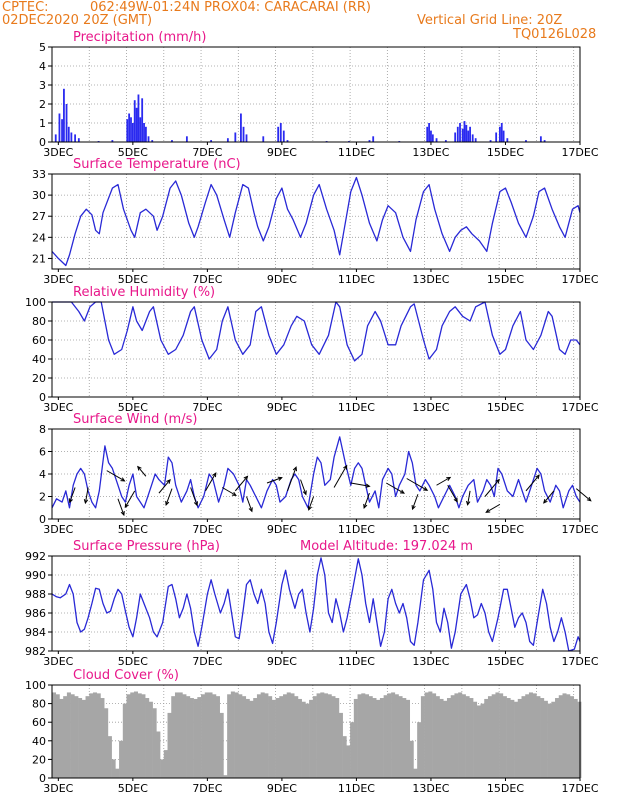 This screenshot has width=618, height=800. What do you see at coordinates (316, 94) in the screenshot?
I see `precipitation-frame` at bounding box center [316, 94].